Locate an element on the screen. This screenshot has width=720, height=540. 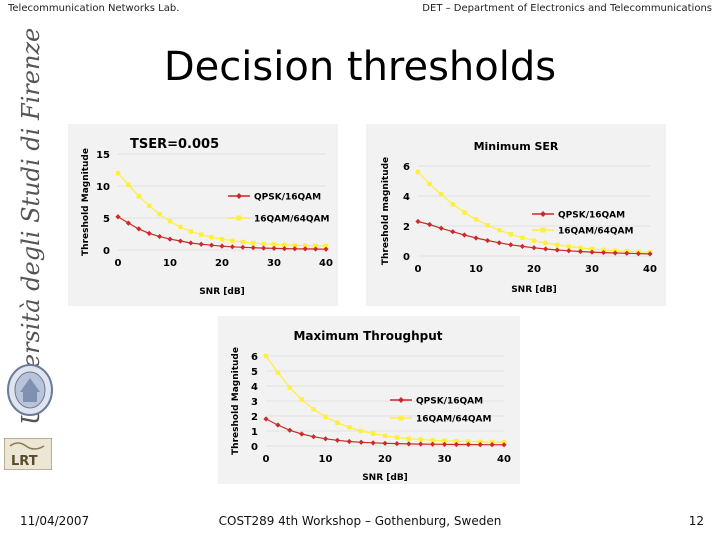
min-ser-ytick-label: 6 is located at coordinates (406, 167).